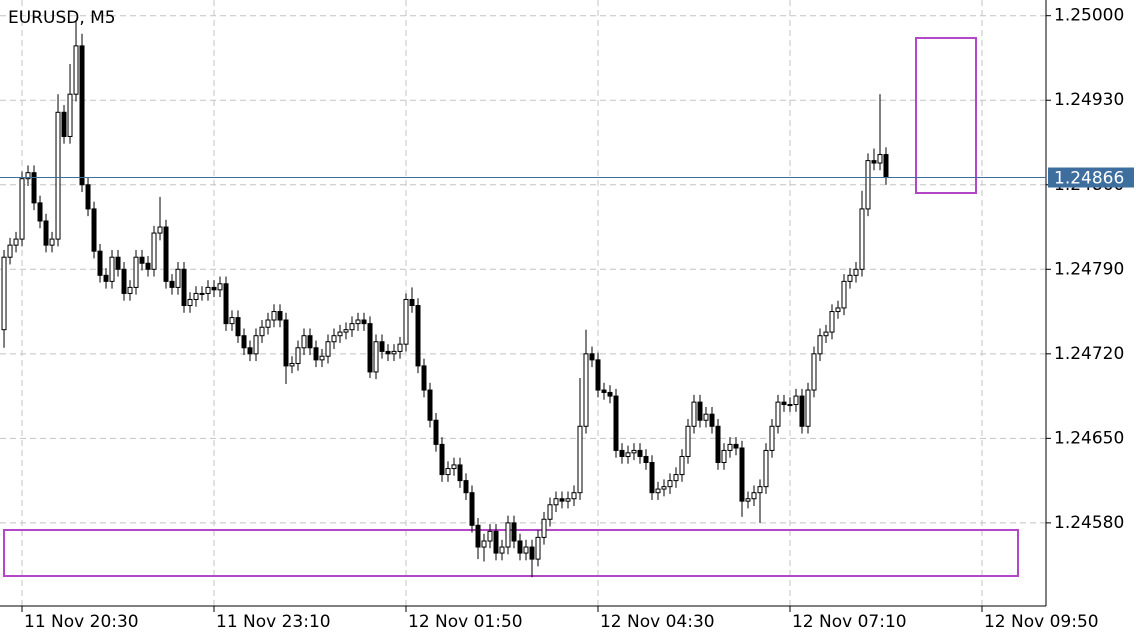 Image resolution: width=1136 pixels, height=640 pixels. What do you see at coordinates (946, 115) in the screenshot?
I see `drawn-rectangle` at bounding box center [946, 115].